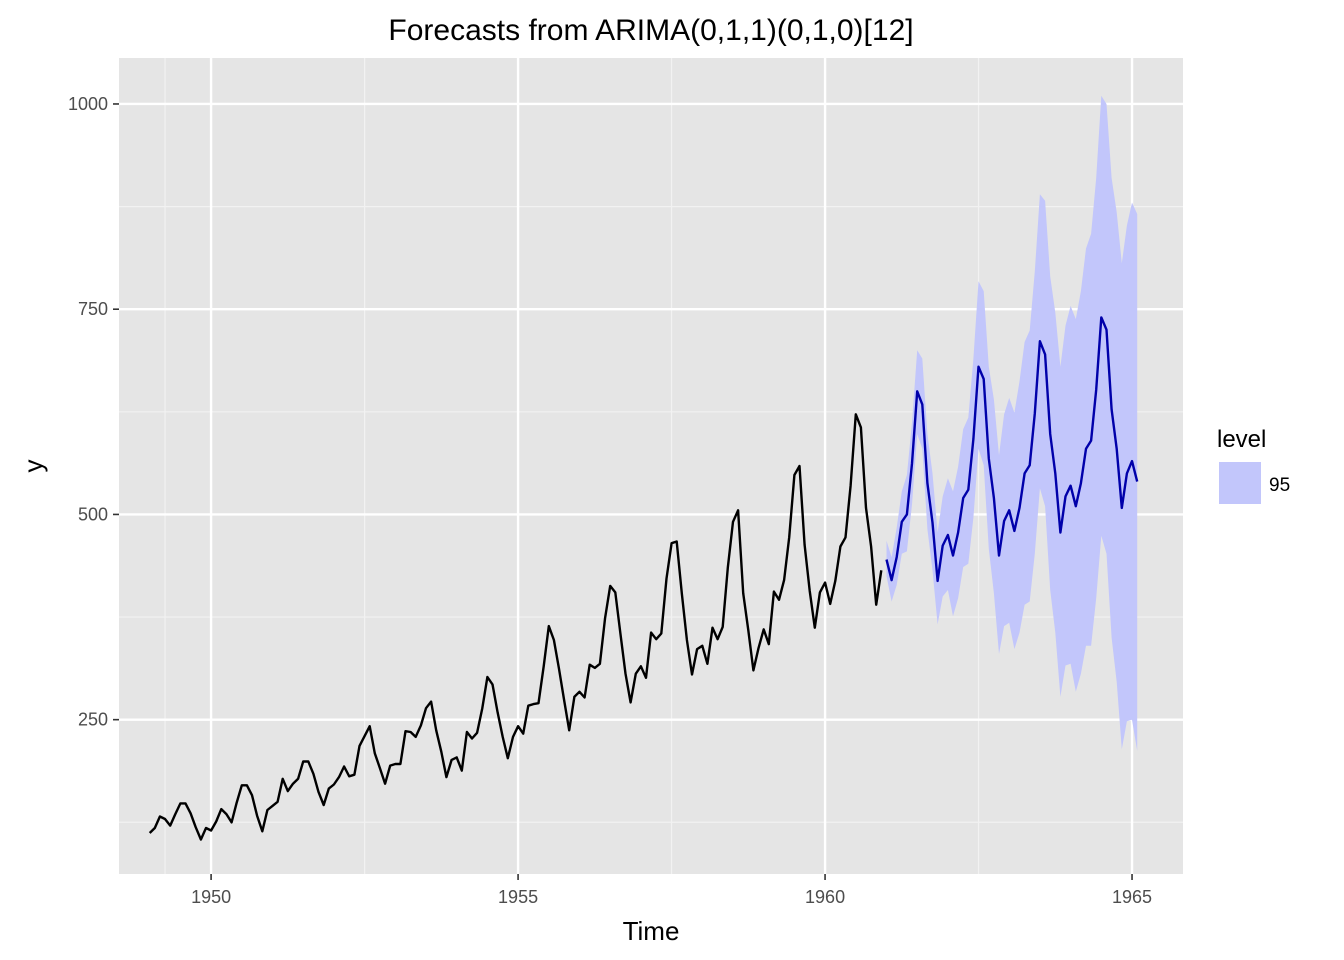  What do you see at coordinates (518, 897) in the screenshot?
I see `x-tick-label: 1955` at bounding box center [518, 897].